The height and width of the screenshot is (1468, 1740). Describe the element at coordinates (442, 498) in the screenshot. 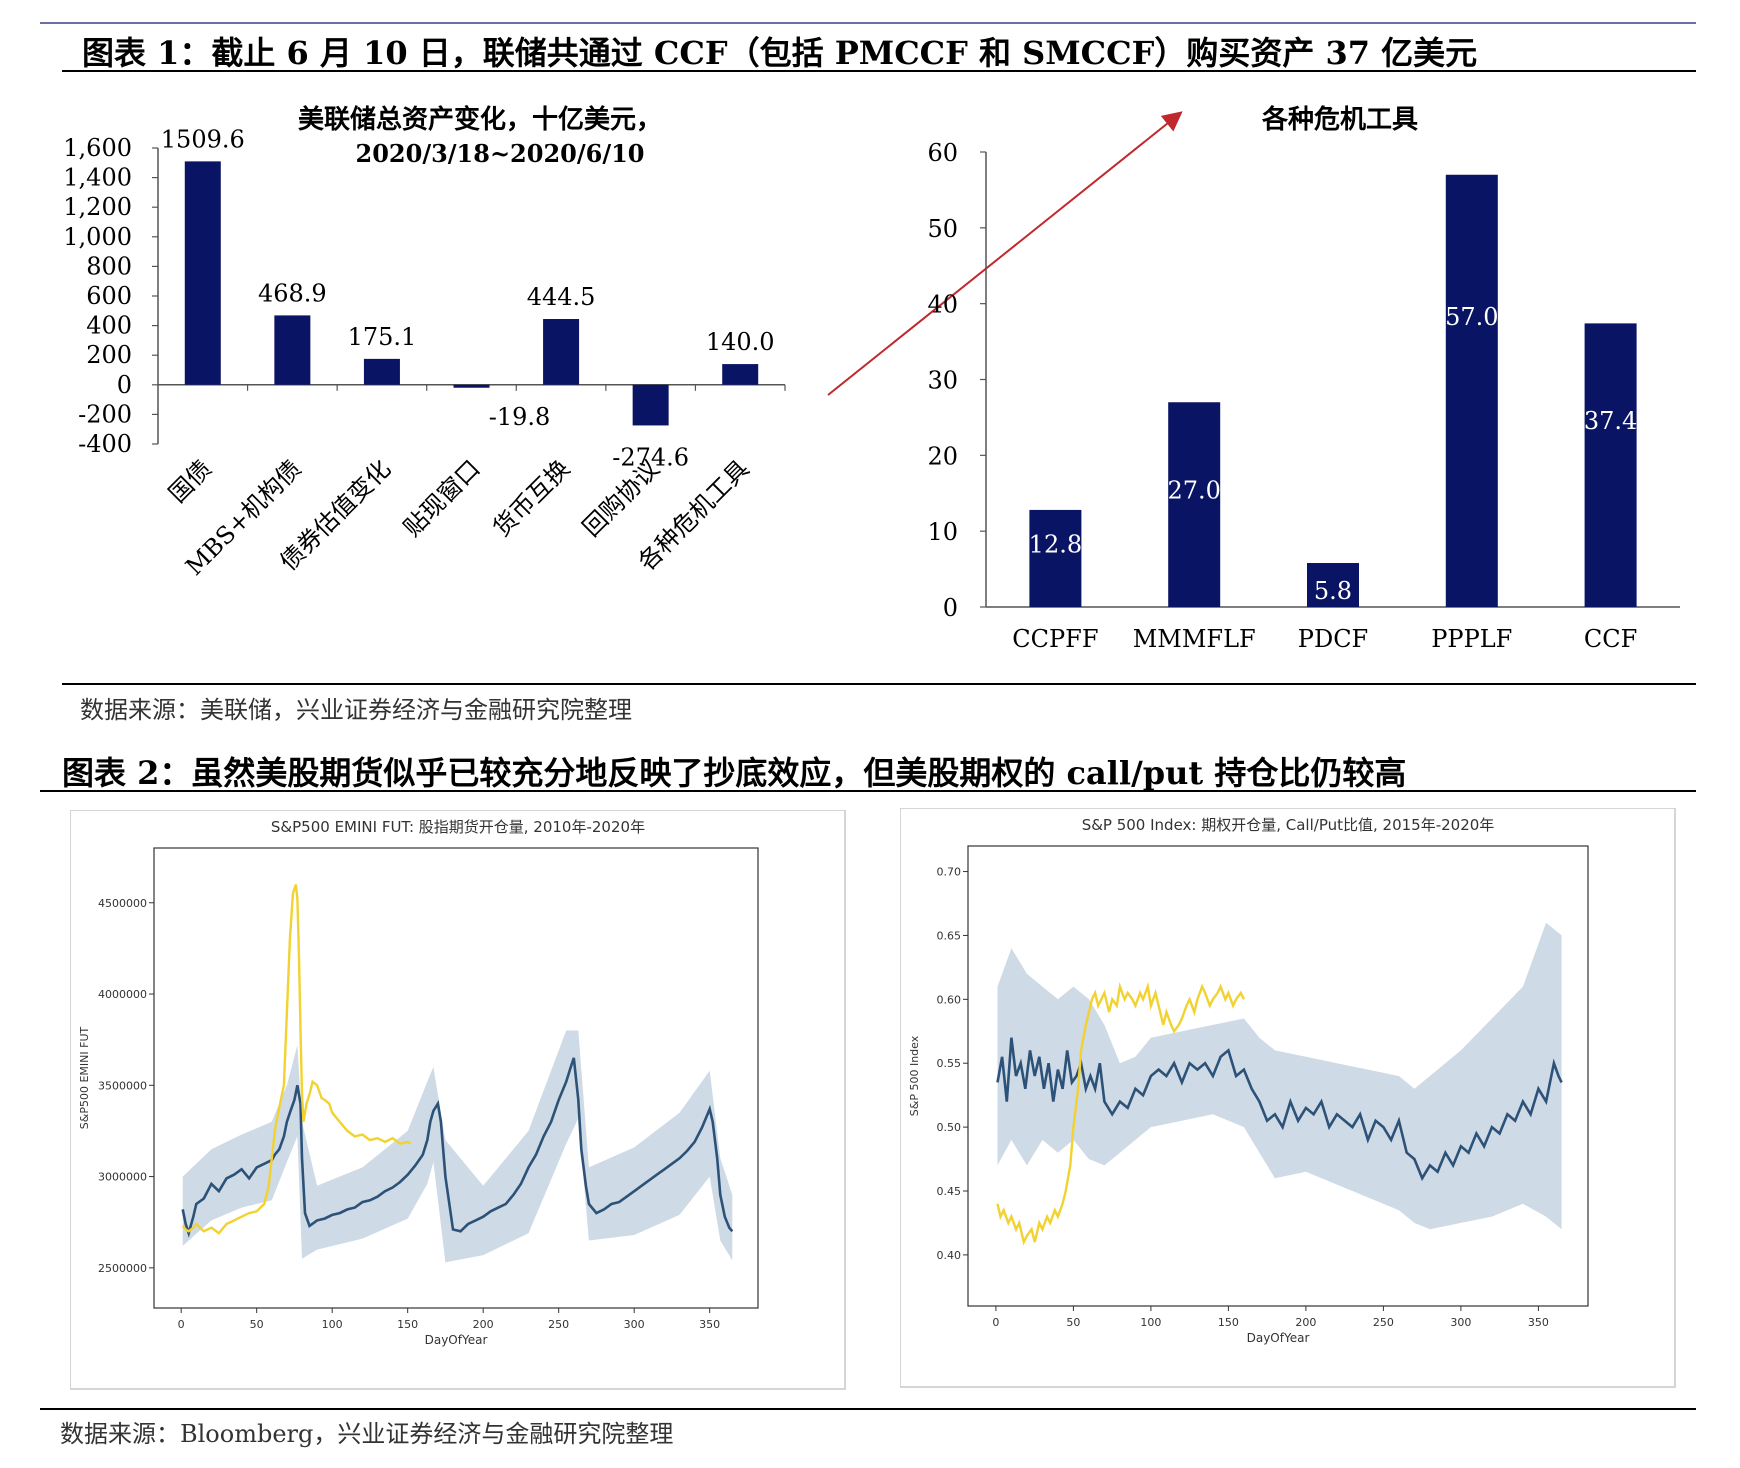

I see `chart1-category-label: 贴现窗口` at that location.